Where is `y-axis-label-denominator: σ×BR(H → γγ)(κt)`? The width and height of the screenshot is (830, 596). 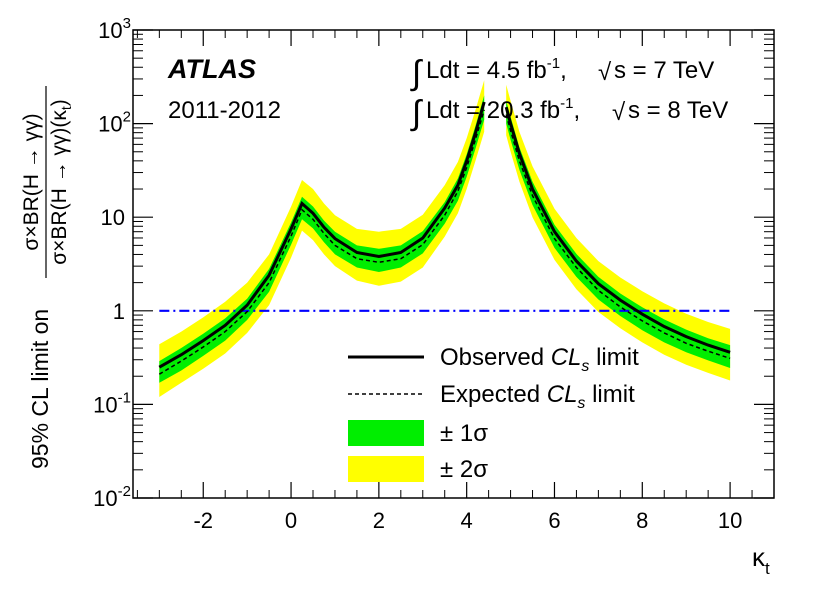
y-axis-label-denominator: σ×BR(H → γγ)(κt) is located at coordinates (61, 182).